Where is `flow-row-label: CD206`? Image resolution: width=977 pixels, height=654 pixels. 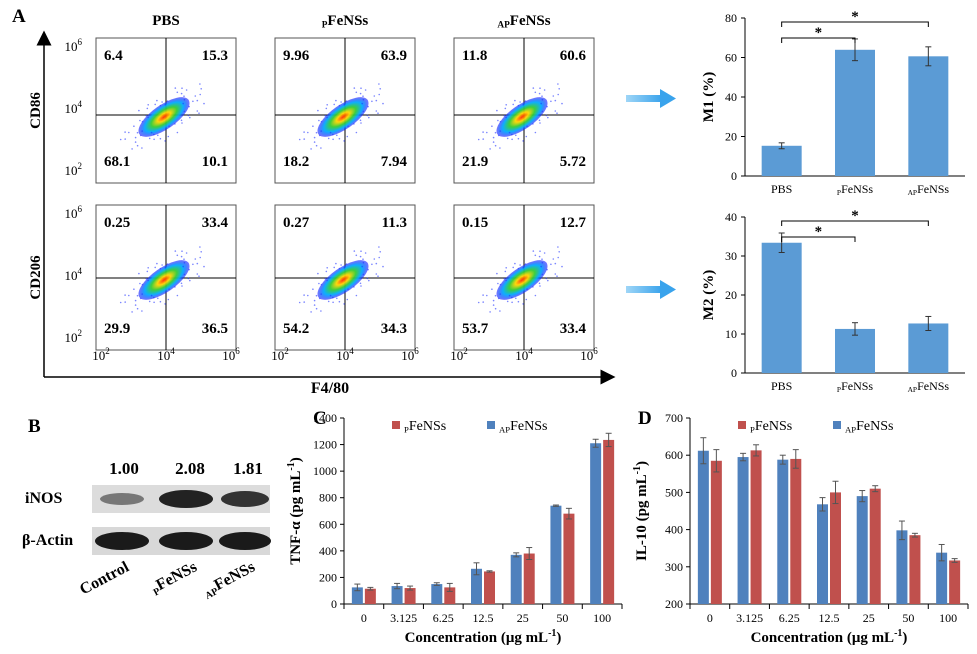
flow-row-label: CD206 is located at coordinates (36, 277).